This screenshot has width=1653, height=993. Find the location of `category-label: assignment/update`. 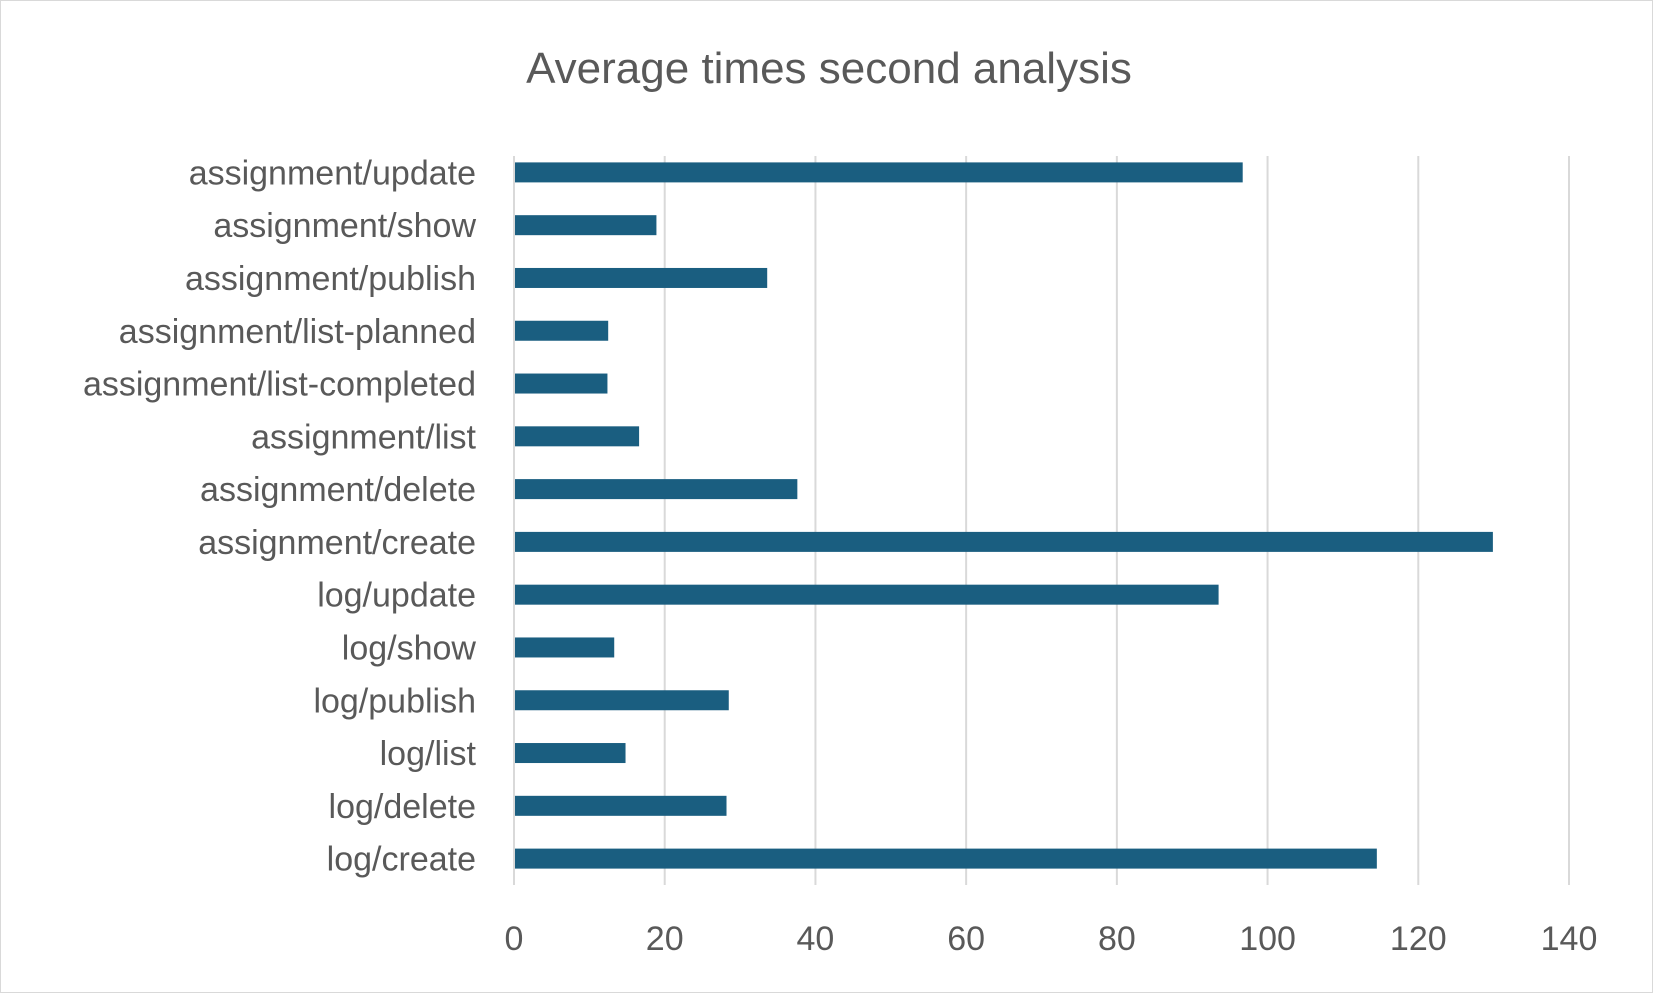

category-label: assignment/update is located at coordinates (332, 173).